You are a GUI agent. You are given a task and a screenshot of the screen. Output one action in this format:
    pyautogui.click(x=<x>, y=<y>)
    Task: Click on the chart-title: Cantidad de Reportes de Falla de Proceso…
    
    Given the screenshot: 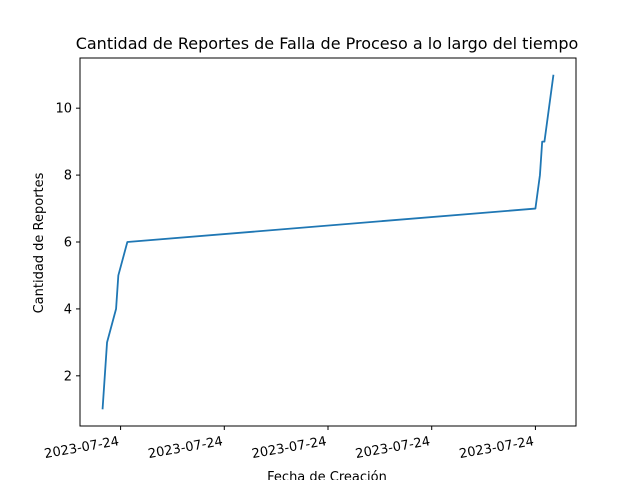 What is the action you would take?
    pyautogui.click(x=327, y=43)
    